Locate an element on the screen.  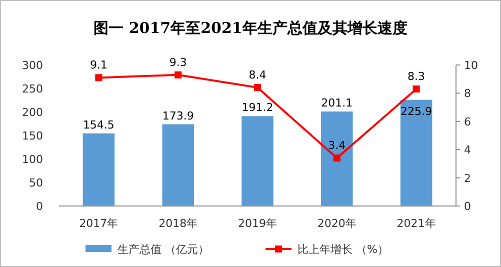
y-tick-label: 0 is located at coordinates (39, 206).